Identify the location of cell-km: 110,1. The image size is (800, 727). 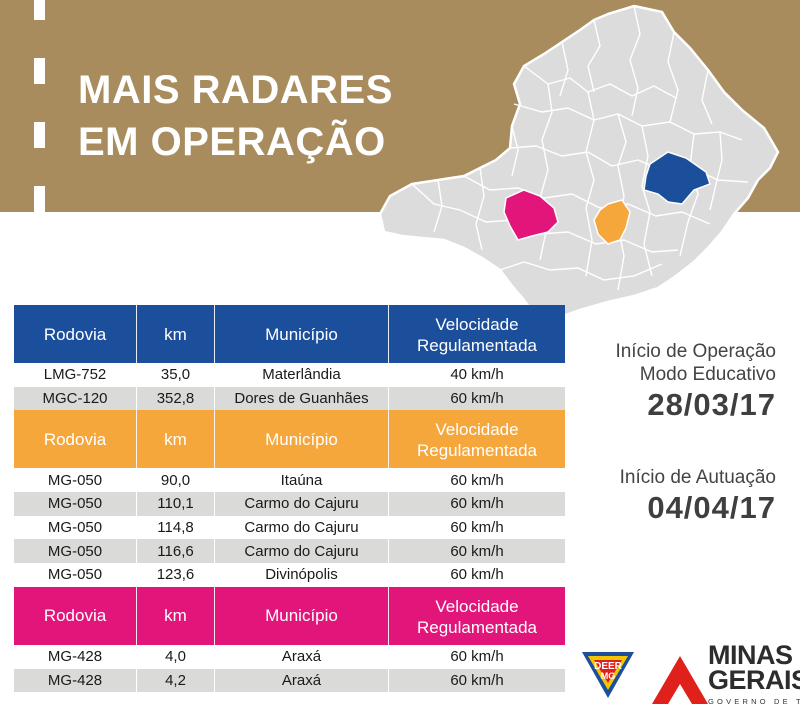
(176, 504).